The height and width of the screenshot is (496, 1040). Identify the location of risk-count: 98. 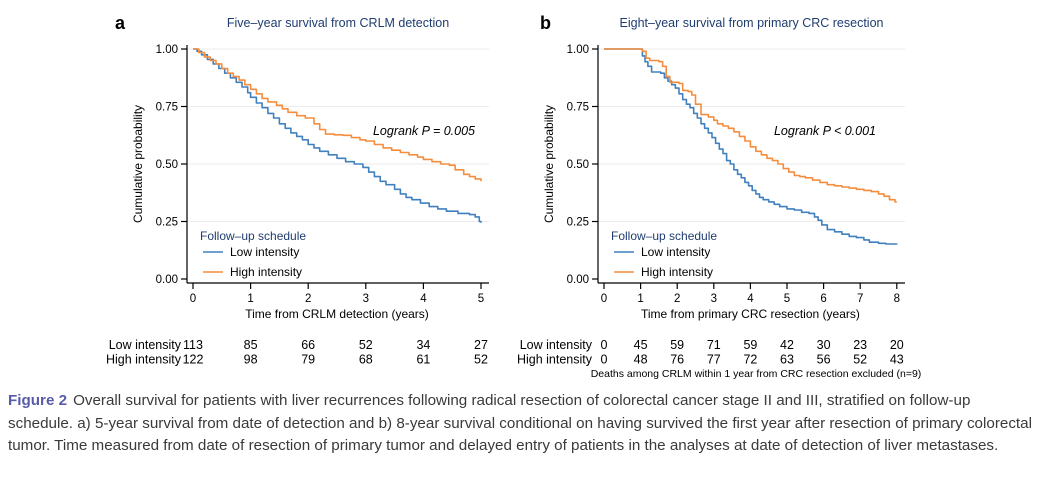
(251, 360).